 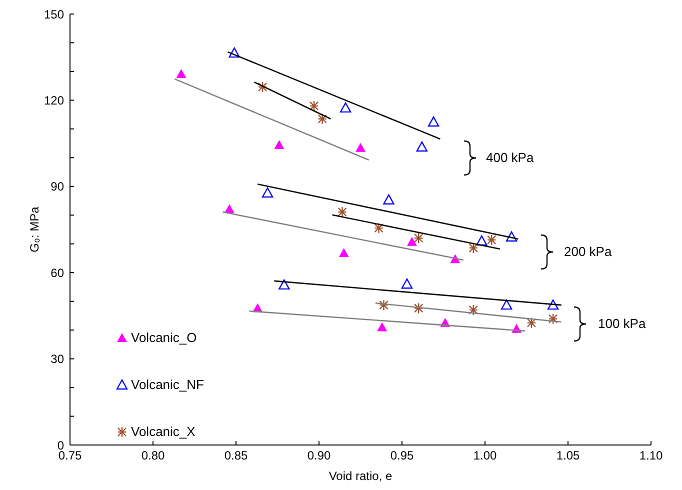 What do you see at coordinates (402, 455) in the screenshot?
I see `x-tick-label: 0.95` at bounding box center [402, 455].